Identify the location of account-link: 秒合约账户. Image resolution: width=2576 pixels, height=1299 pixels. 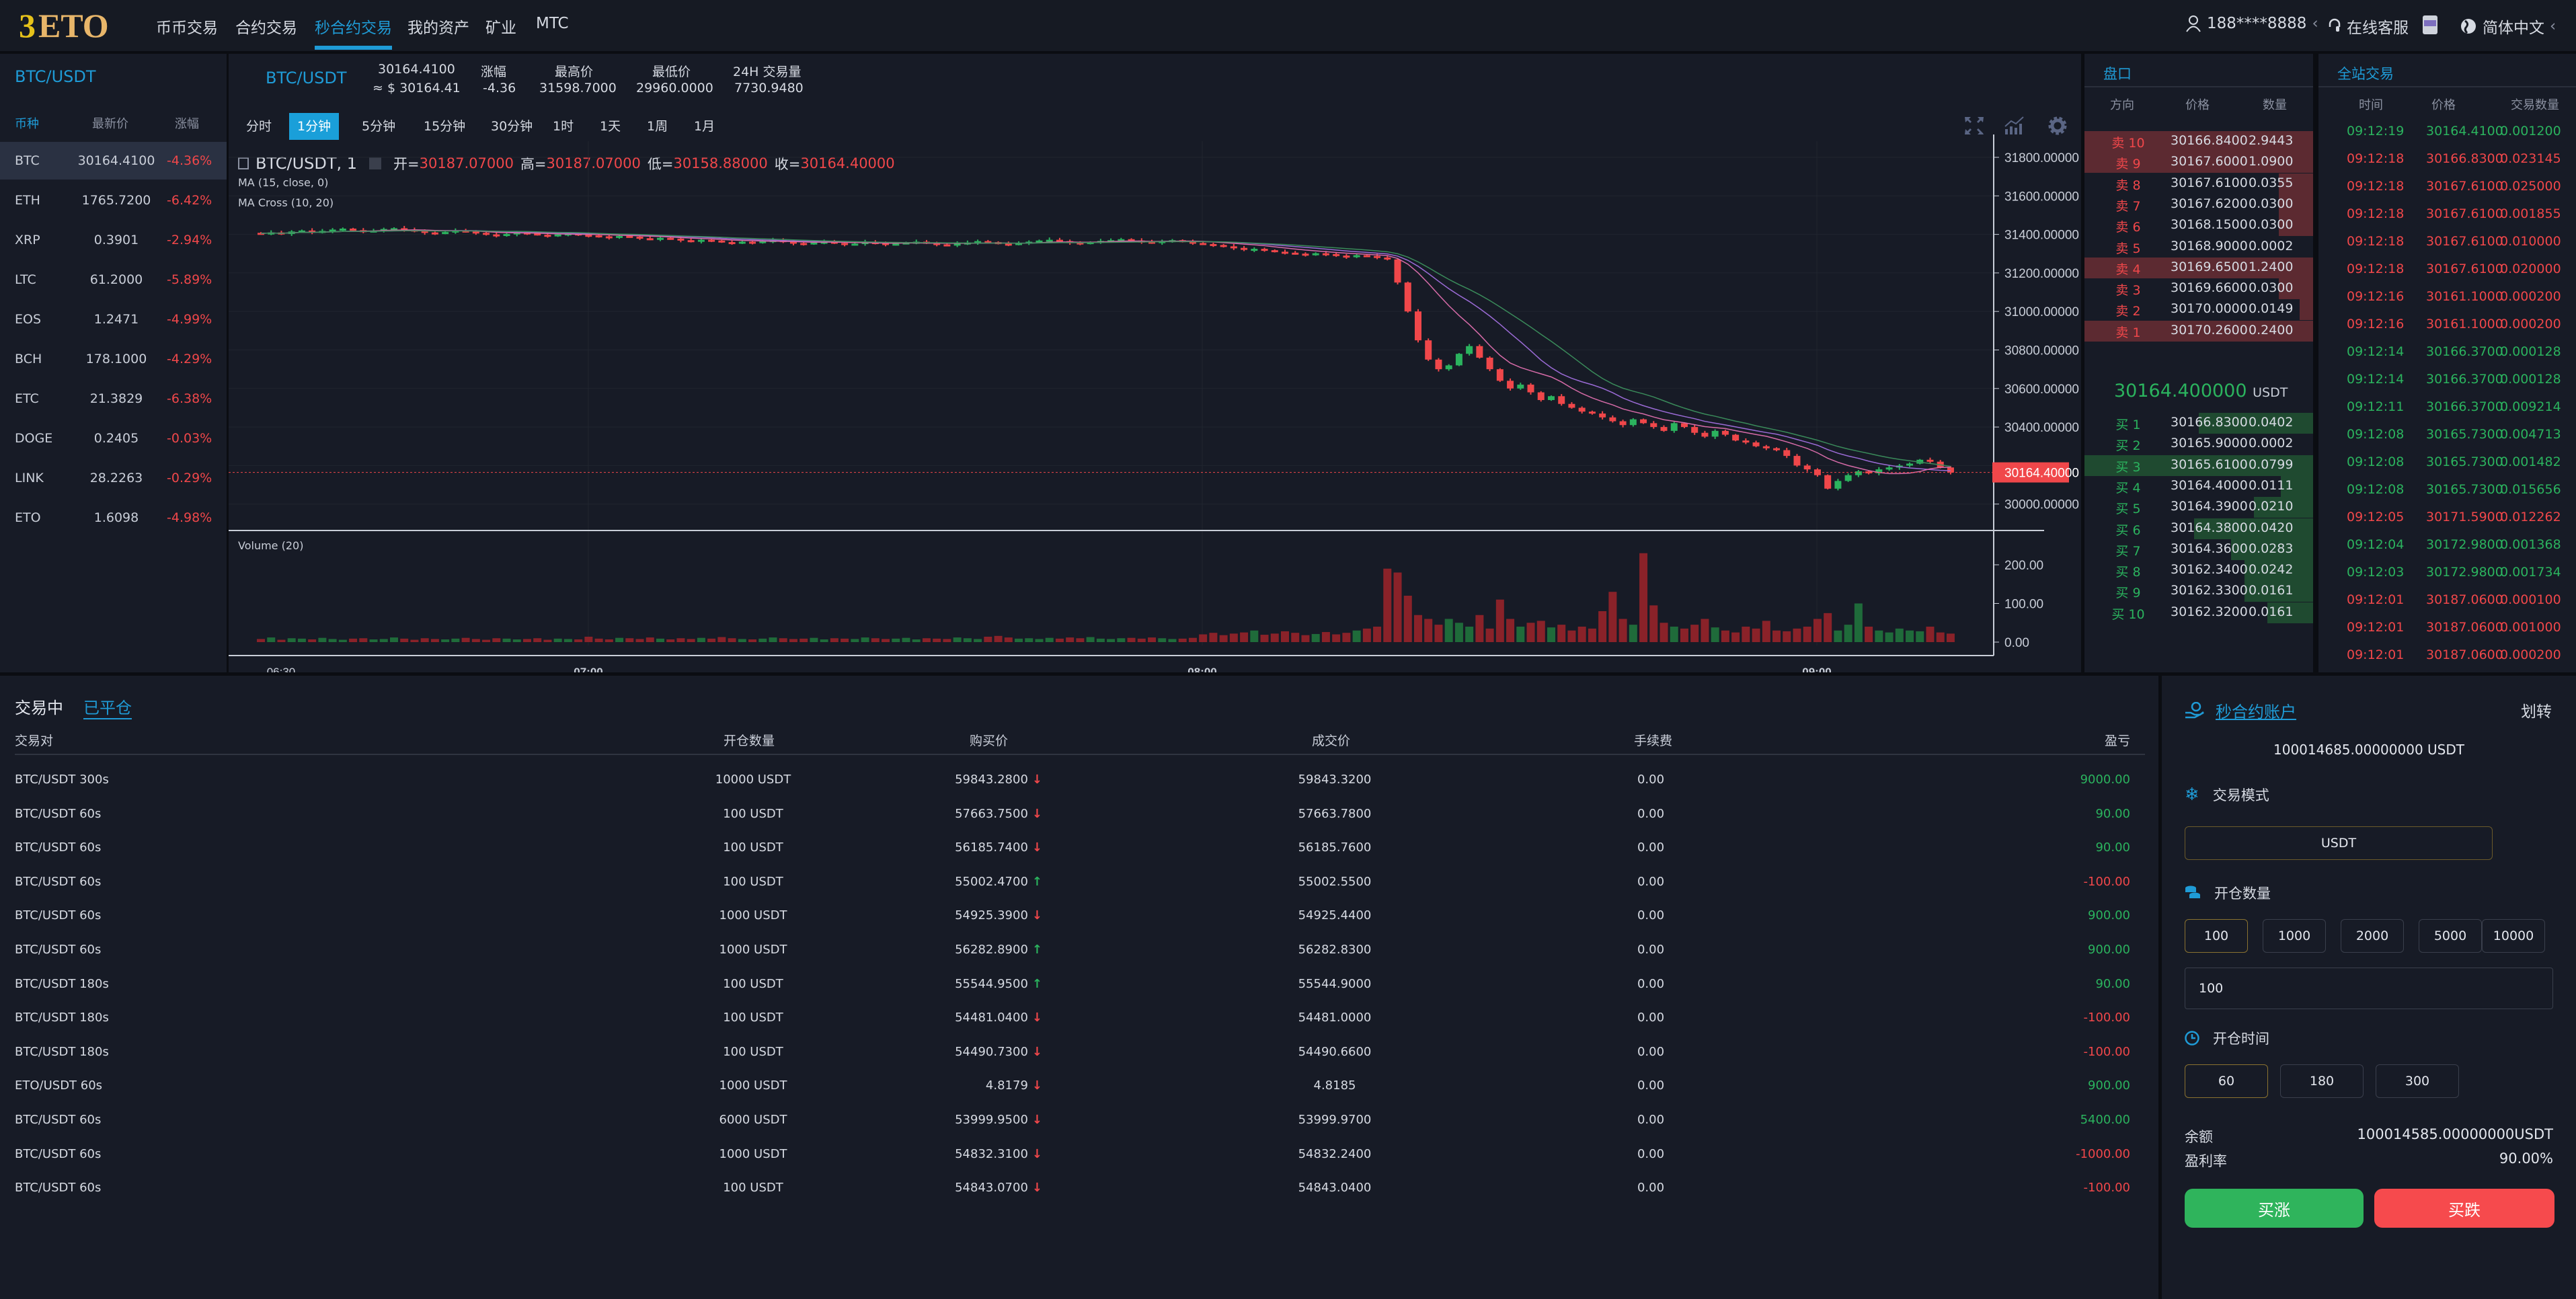
(2241, 710).